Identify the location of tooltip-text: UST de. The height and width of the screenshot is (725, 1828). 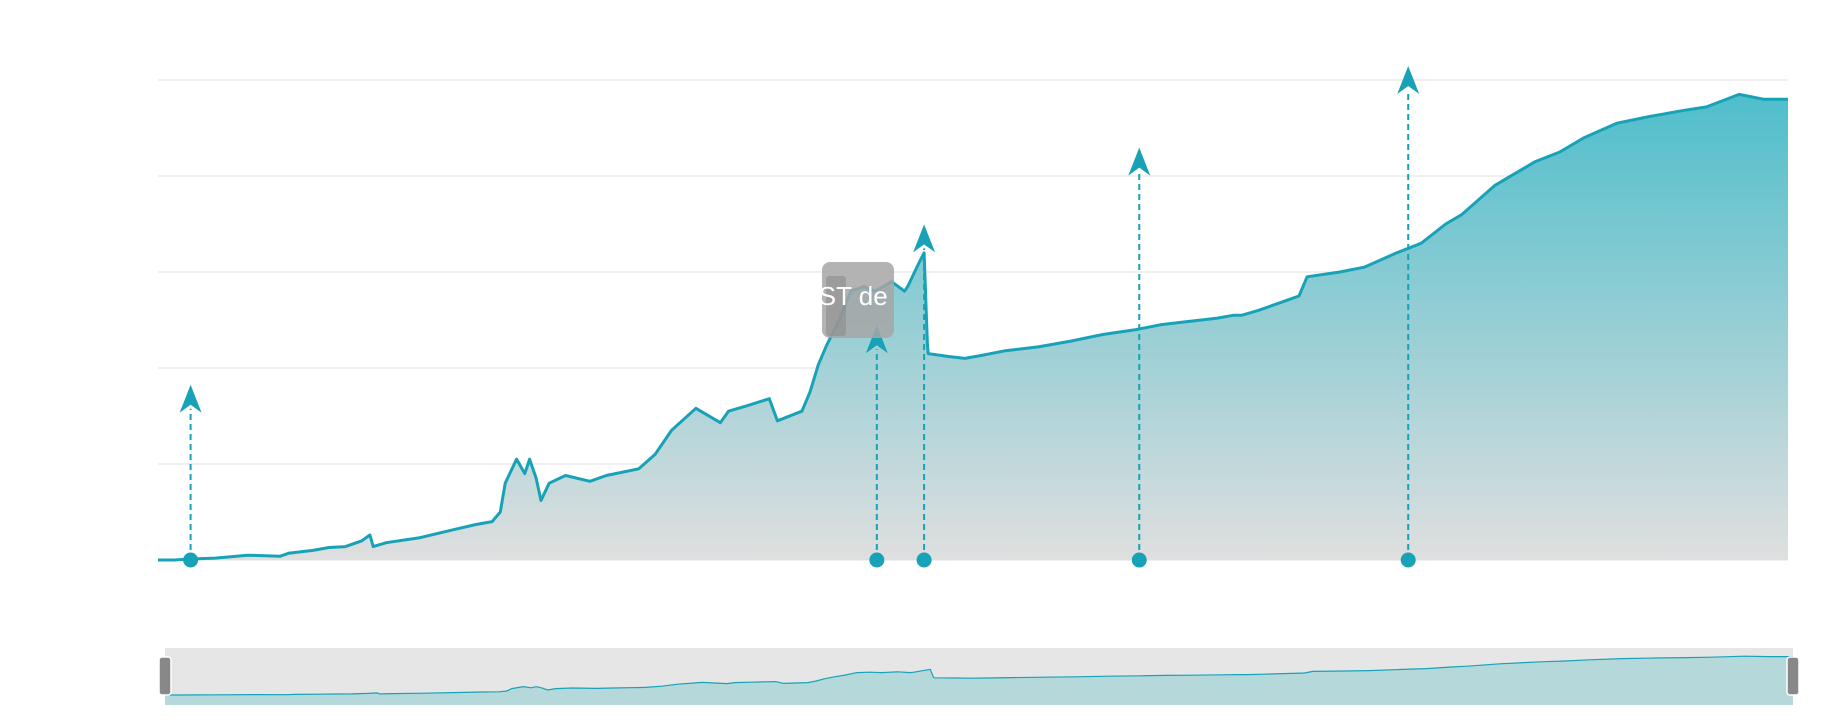
(844, 296).